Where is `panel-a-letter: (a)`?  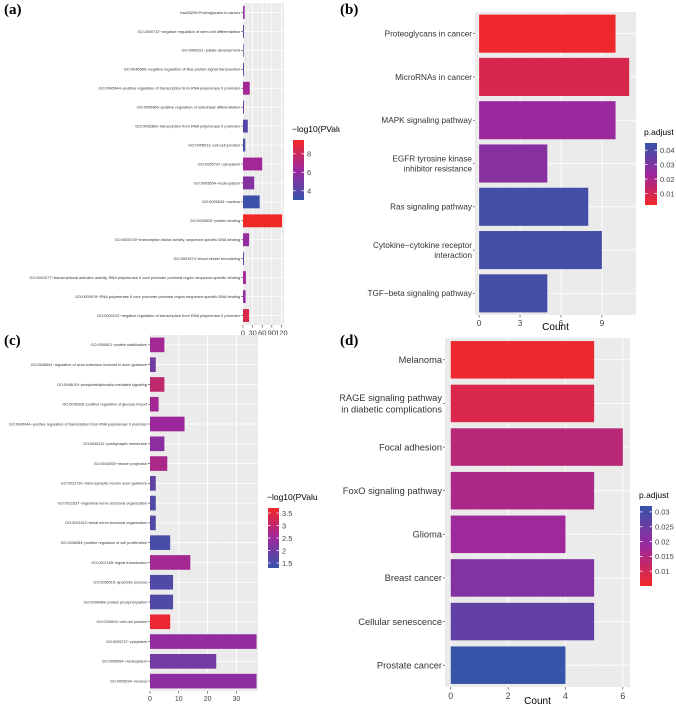
panel-a-letter: (a) is located at coordinates (13, 10).